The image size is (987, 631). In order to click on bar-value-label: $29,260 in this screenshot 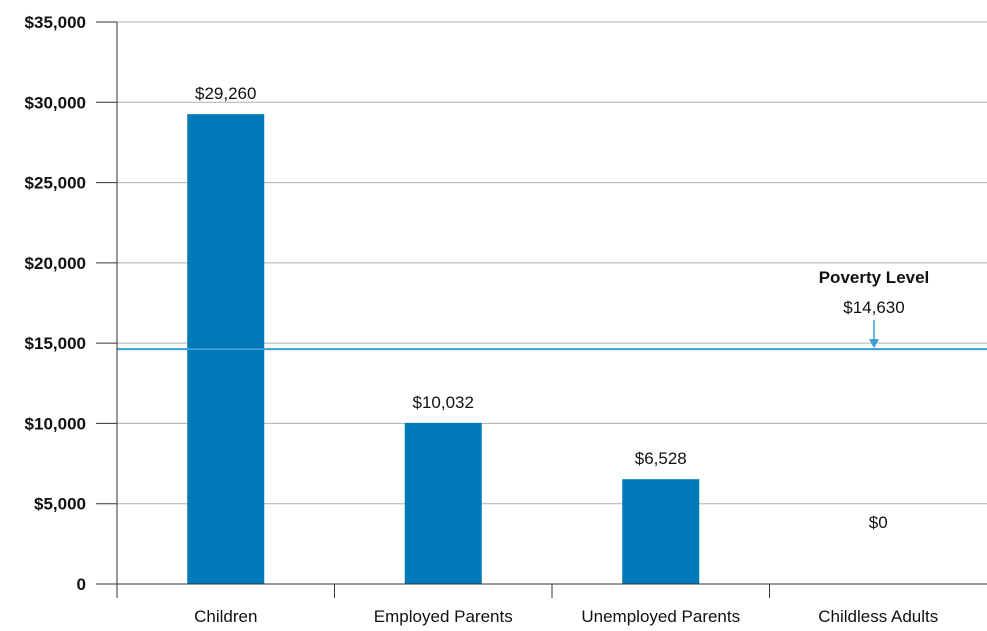, I will do `click(225, 93)`.